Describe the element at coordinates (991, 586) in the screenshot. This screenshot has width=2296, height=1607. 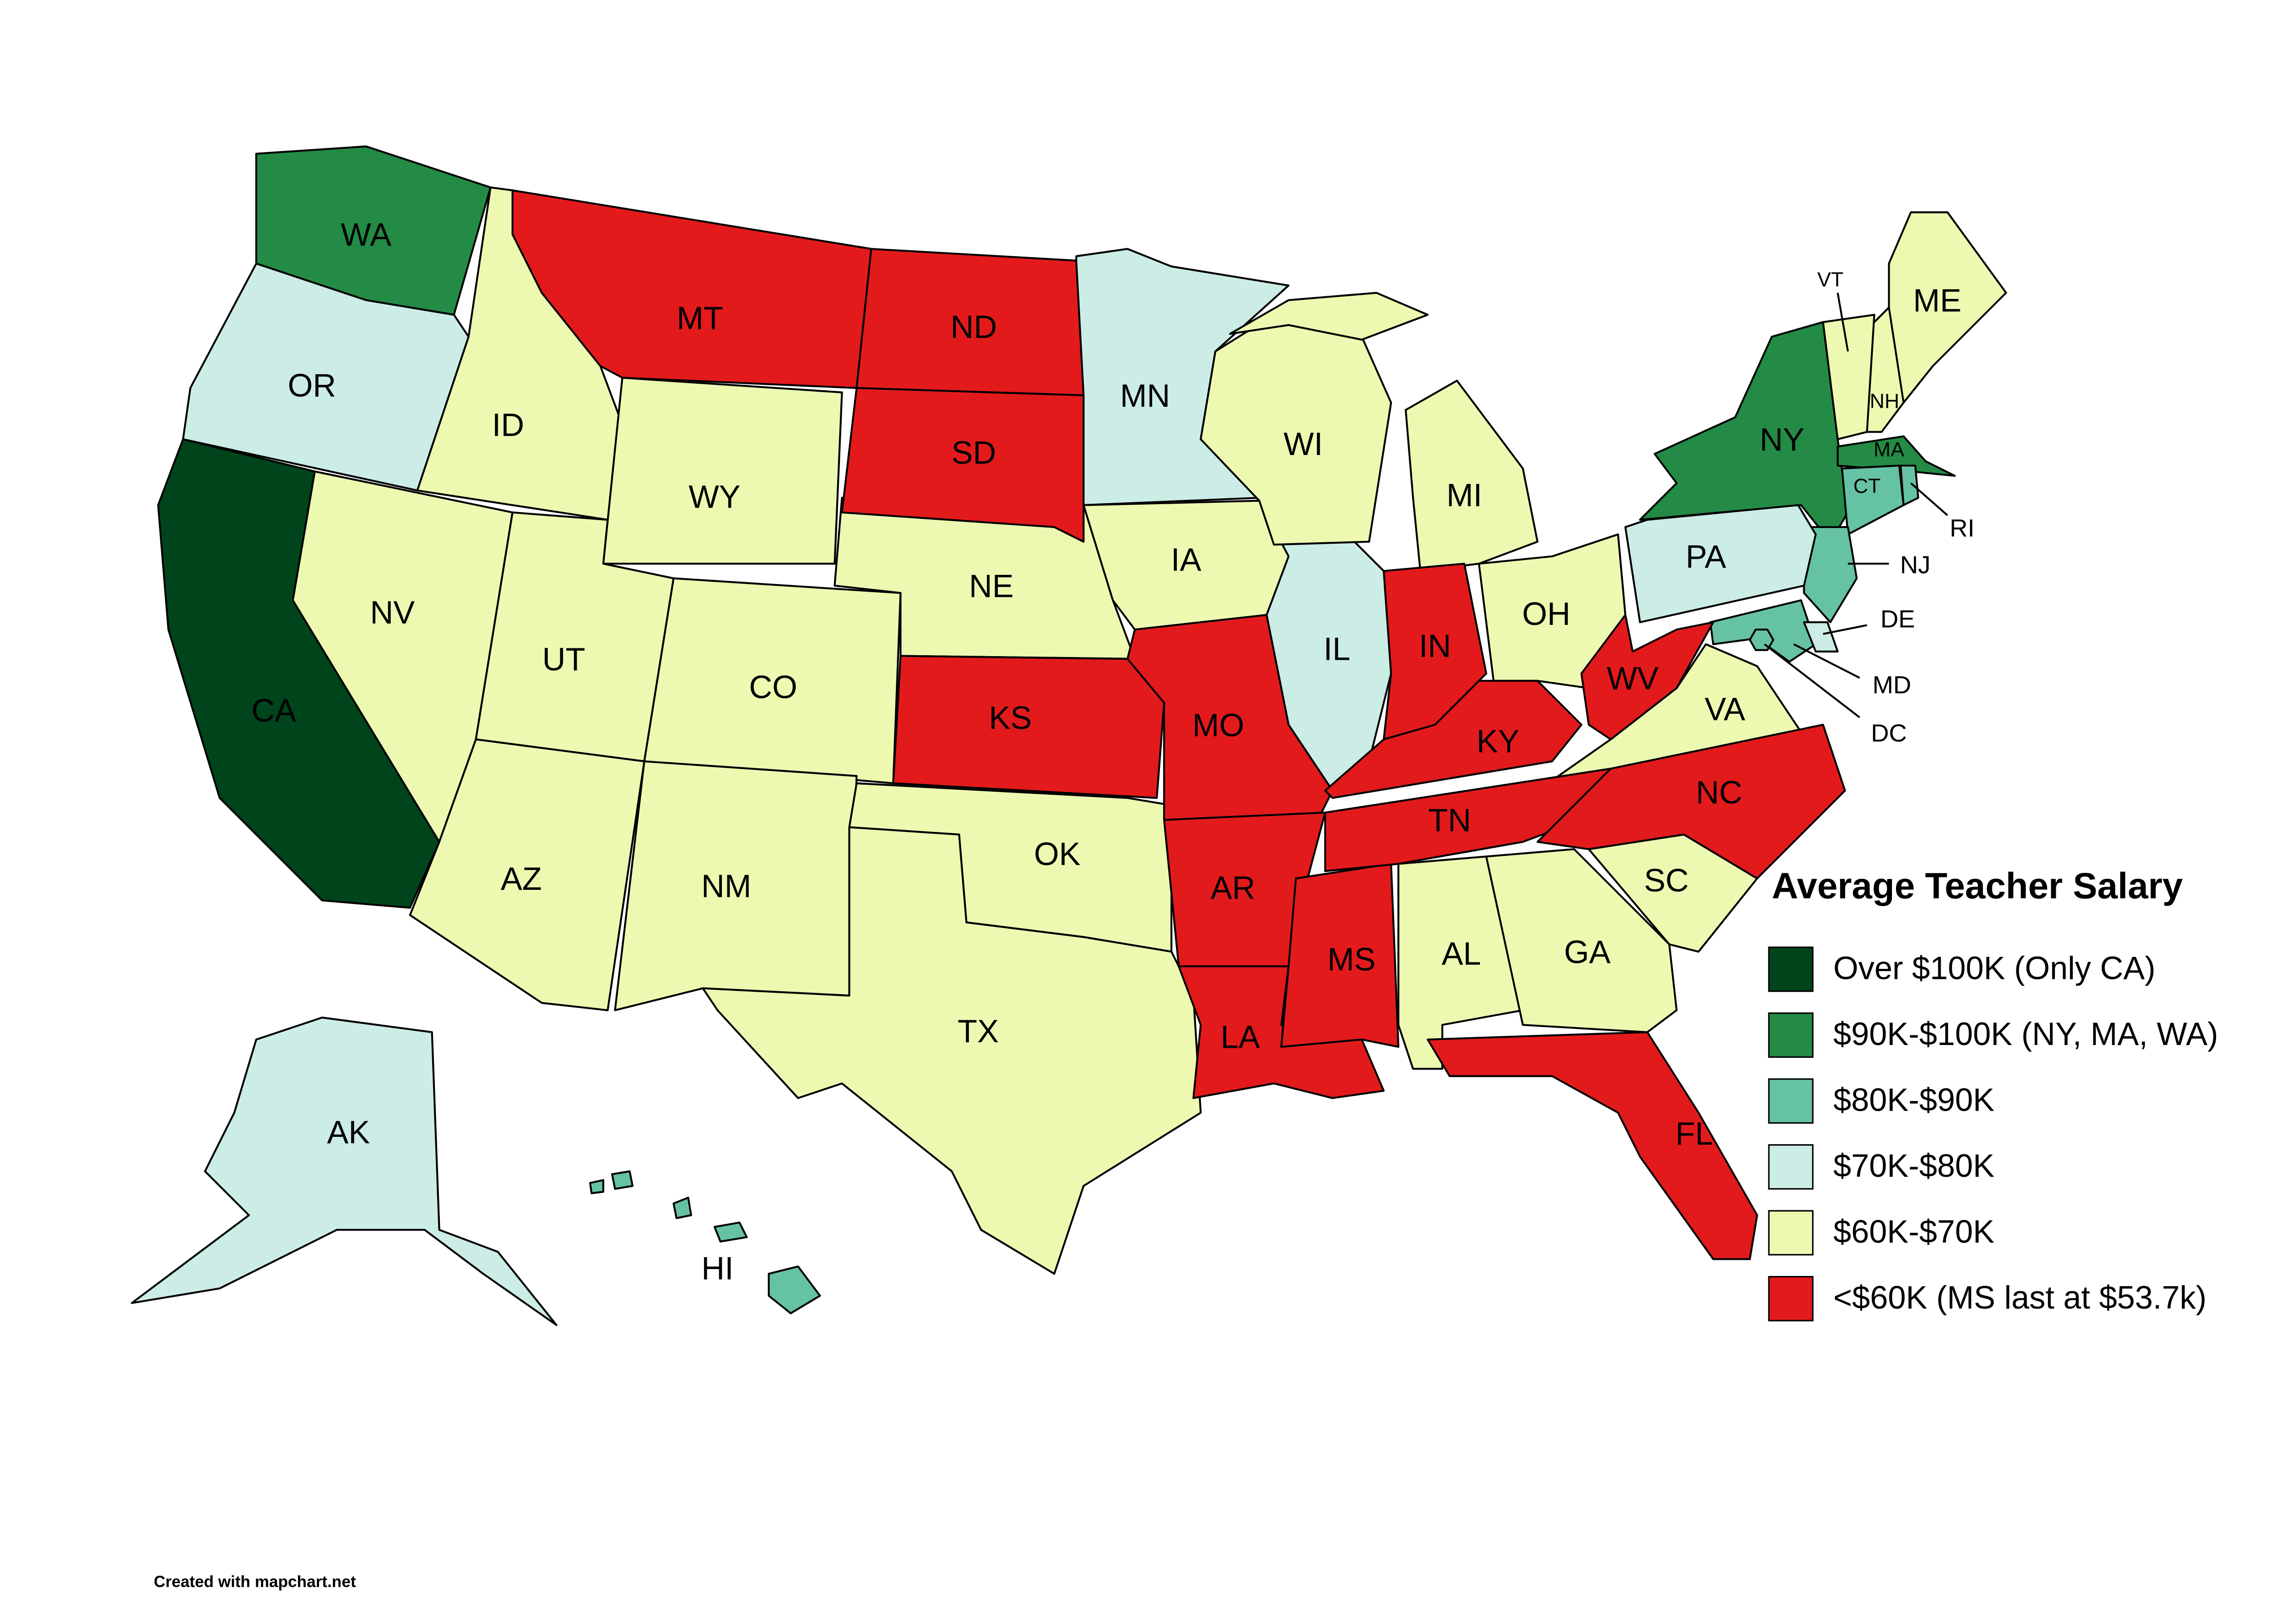
I see `state-label: NE` at that location.